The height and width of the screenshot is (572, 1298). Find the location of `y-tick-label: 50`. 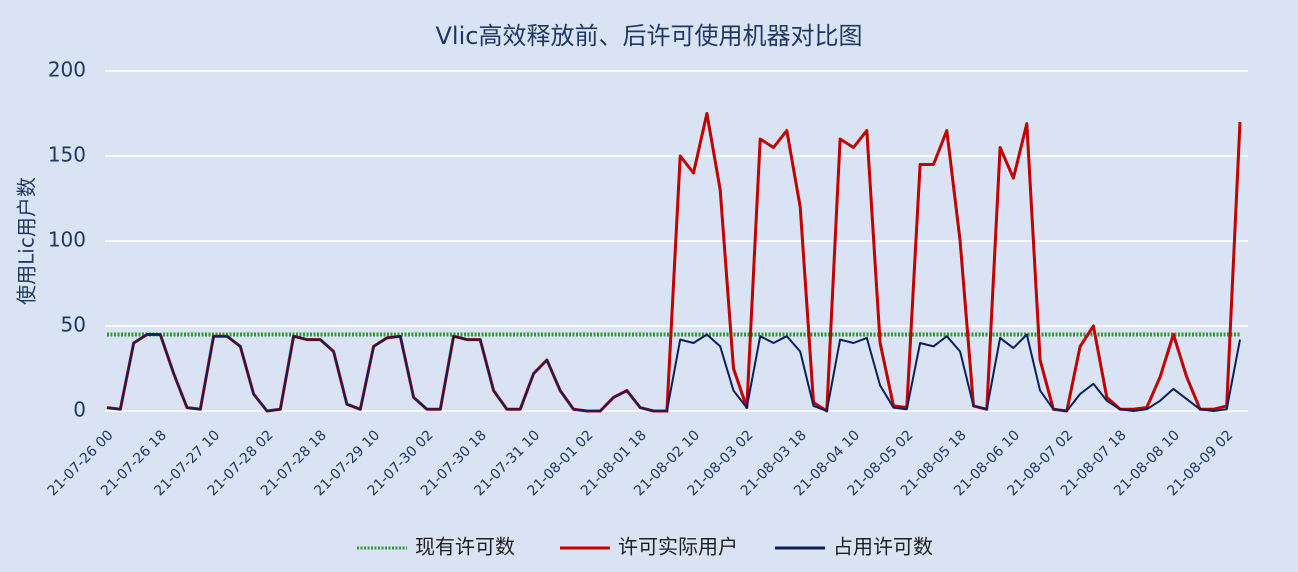

y-tick-label: 50 is located at coordinates (73, 325).